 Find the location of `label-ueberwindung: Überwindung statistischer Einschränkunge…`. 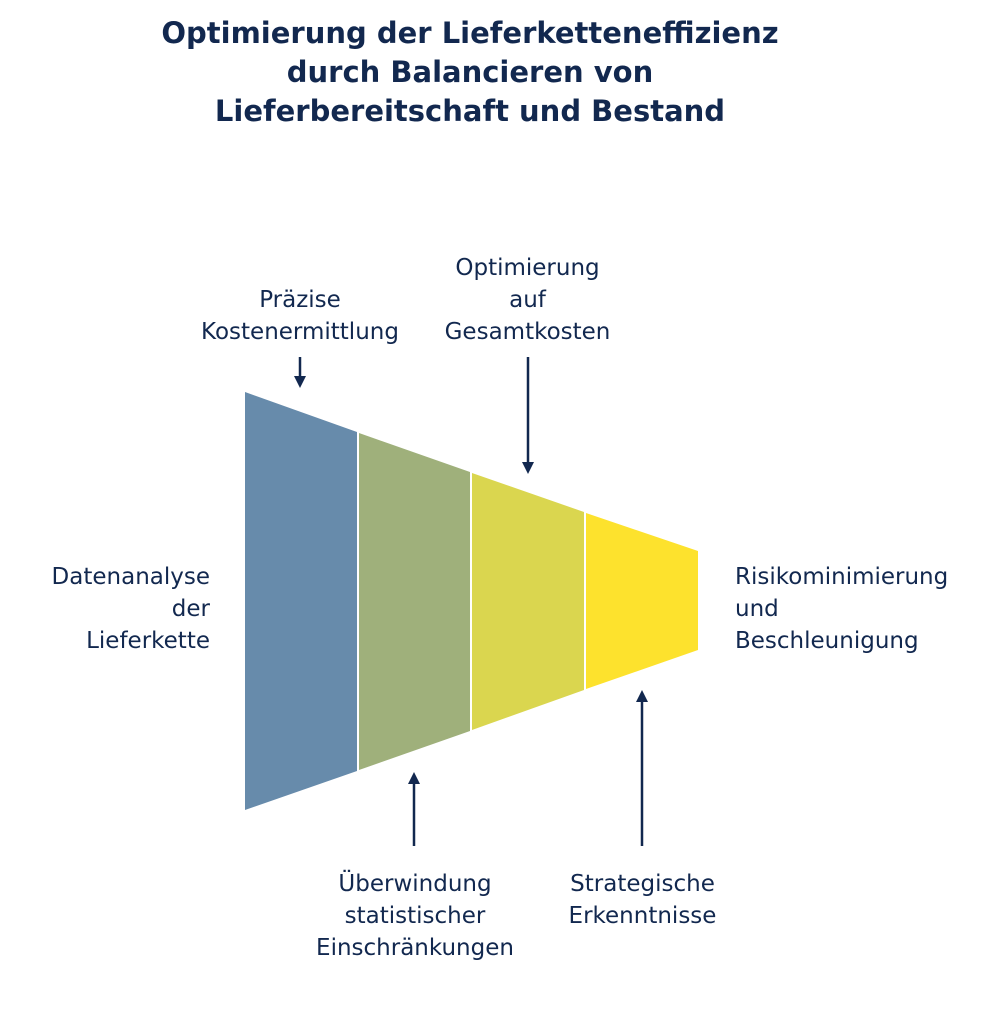

label-ueberwindung: Überwindung statistischer Einschränkunge… is located at coordinates (415, 916).